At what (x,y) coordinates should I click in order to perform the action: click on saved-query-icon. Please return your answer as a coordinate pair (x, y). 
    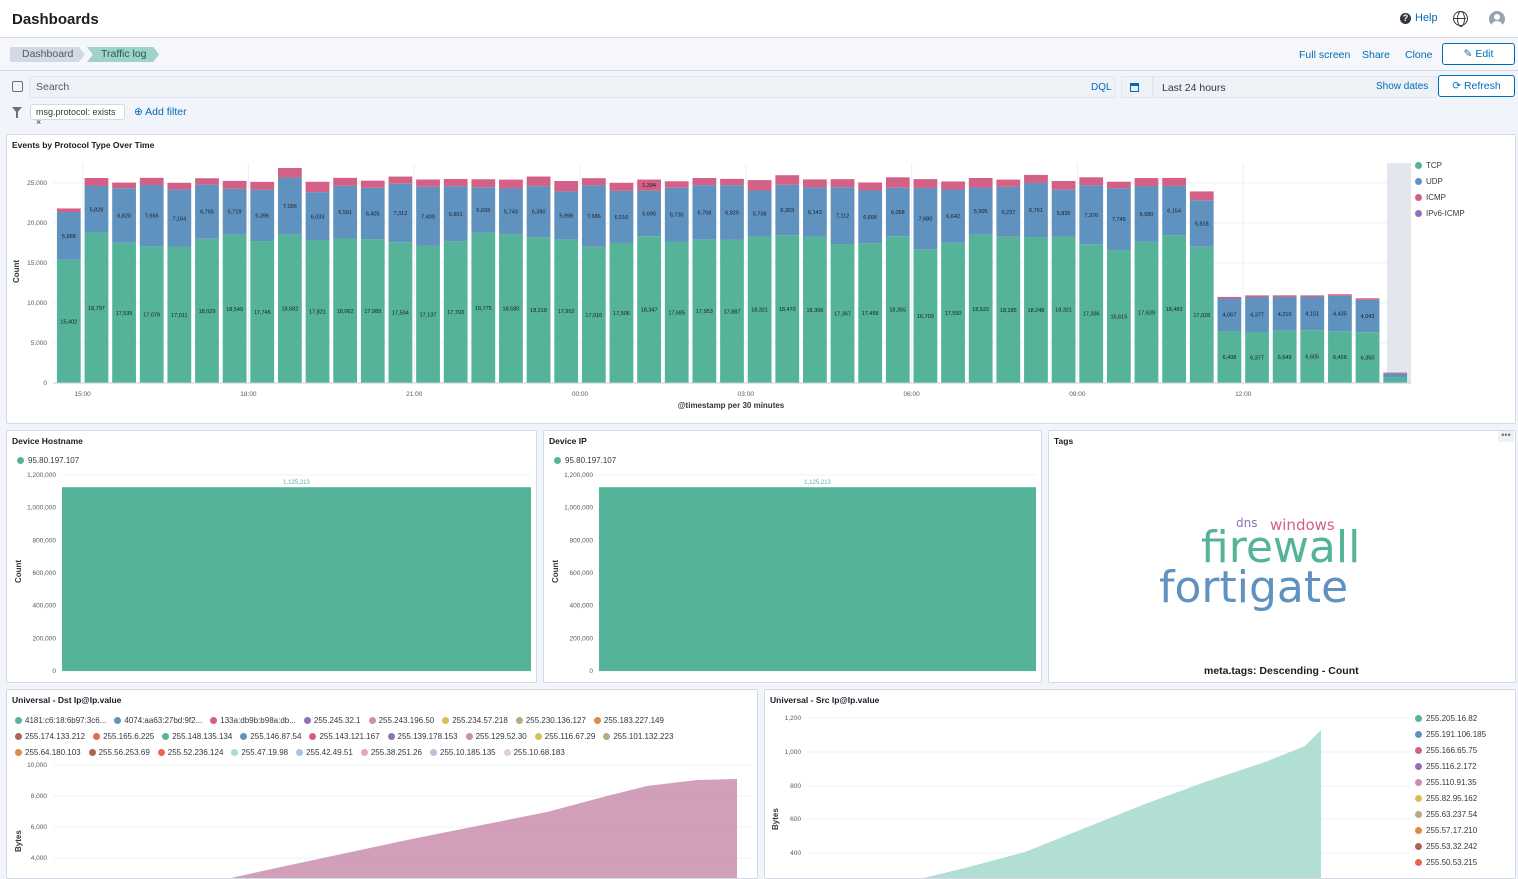
    Looking at the image, I should click on (17, 86).